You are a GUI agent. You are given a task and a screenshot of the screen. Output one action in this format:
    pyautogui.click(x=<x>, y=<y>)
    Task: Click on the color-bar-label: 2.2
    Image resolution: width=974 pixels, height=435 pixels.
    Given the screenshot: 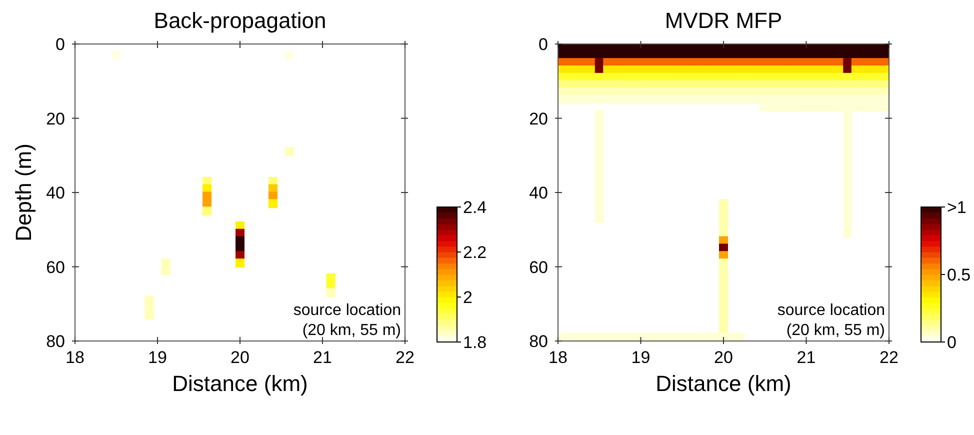 What is the action you would take?
    pyautogui.click(x=475, y=252)
    